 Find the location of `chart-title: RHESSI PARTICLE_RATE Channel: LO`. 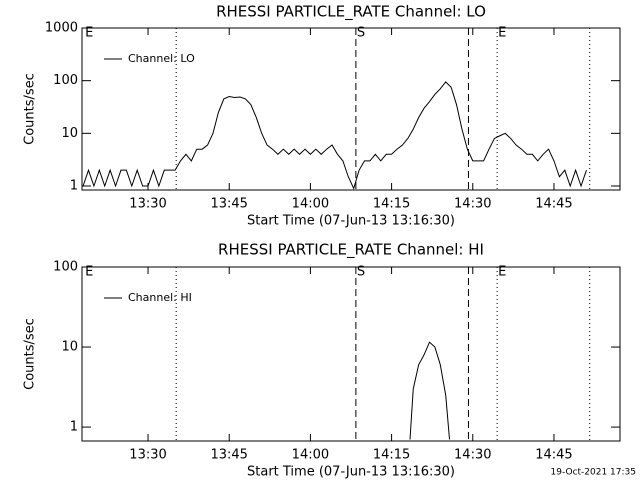

chart-title: RHESSI PARTICLE_RATE Channel: LO is located at coordinates (351, 12).